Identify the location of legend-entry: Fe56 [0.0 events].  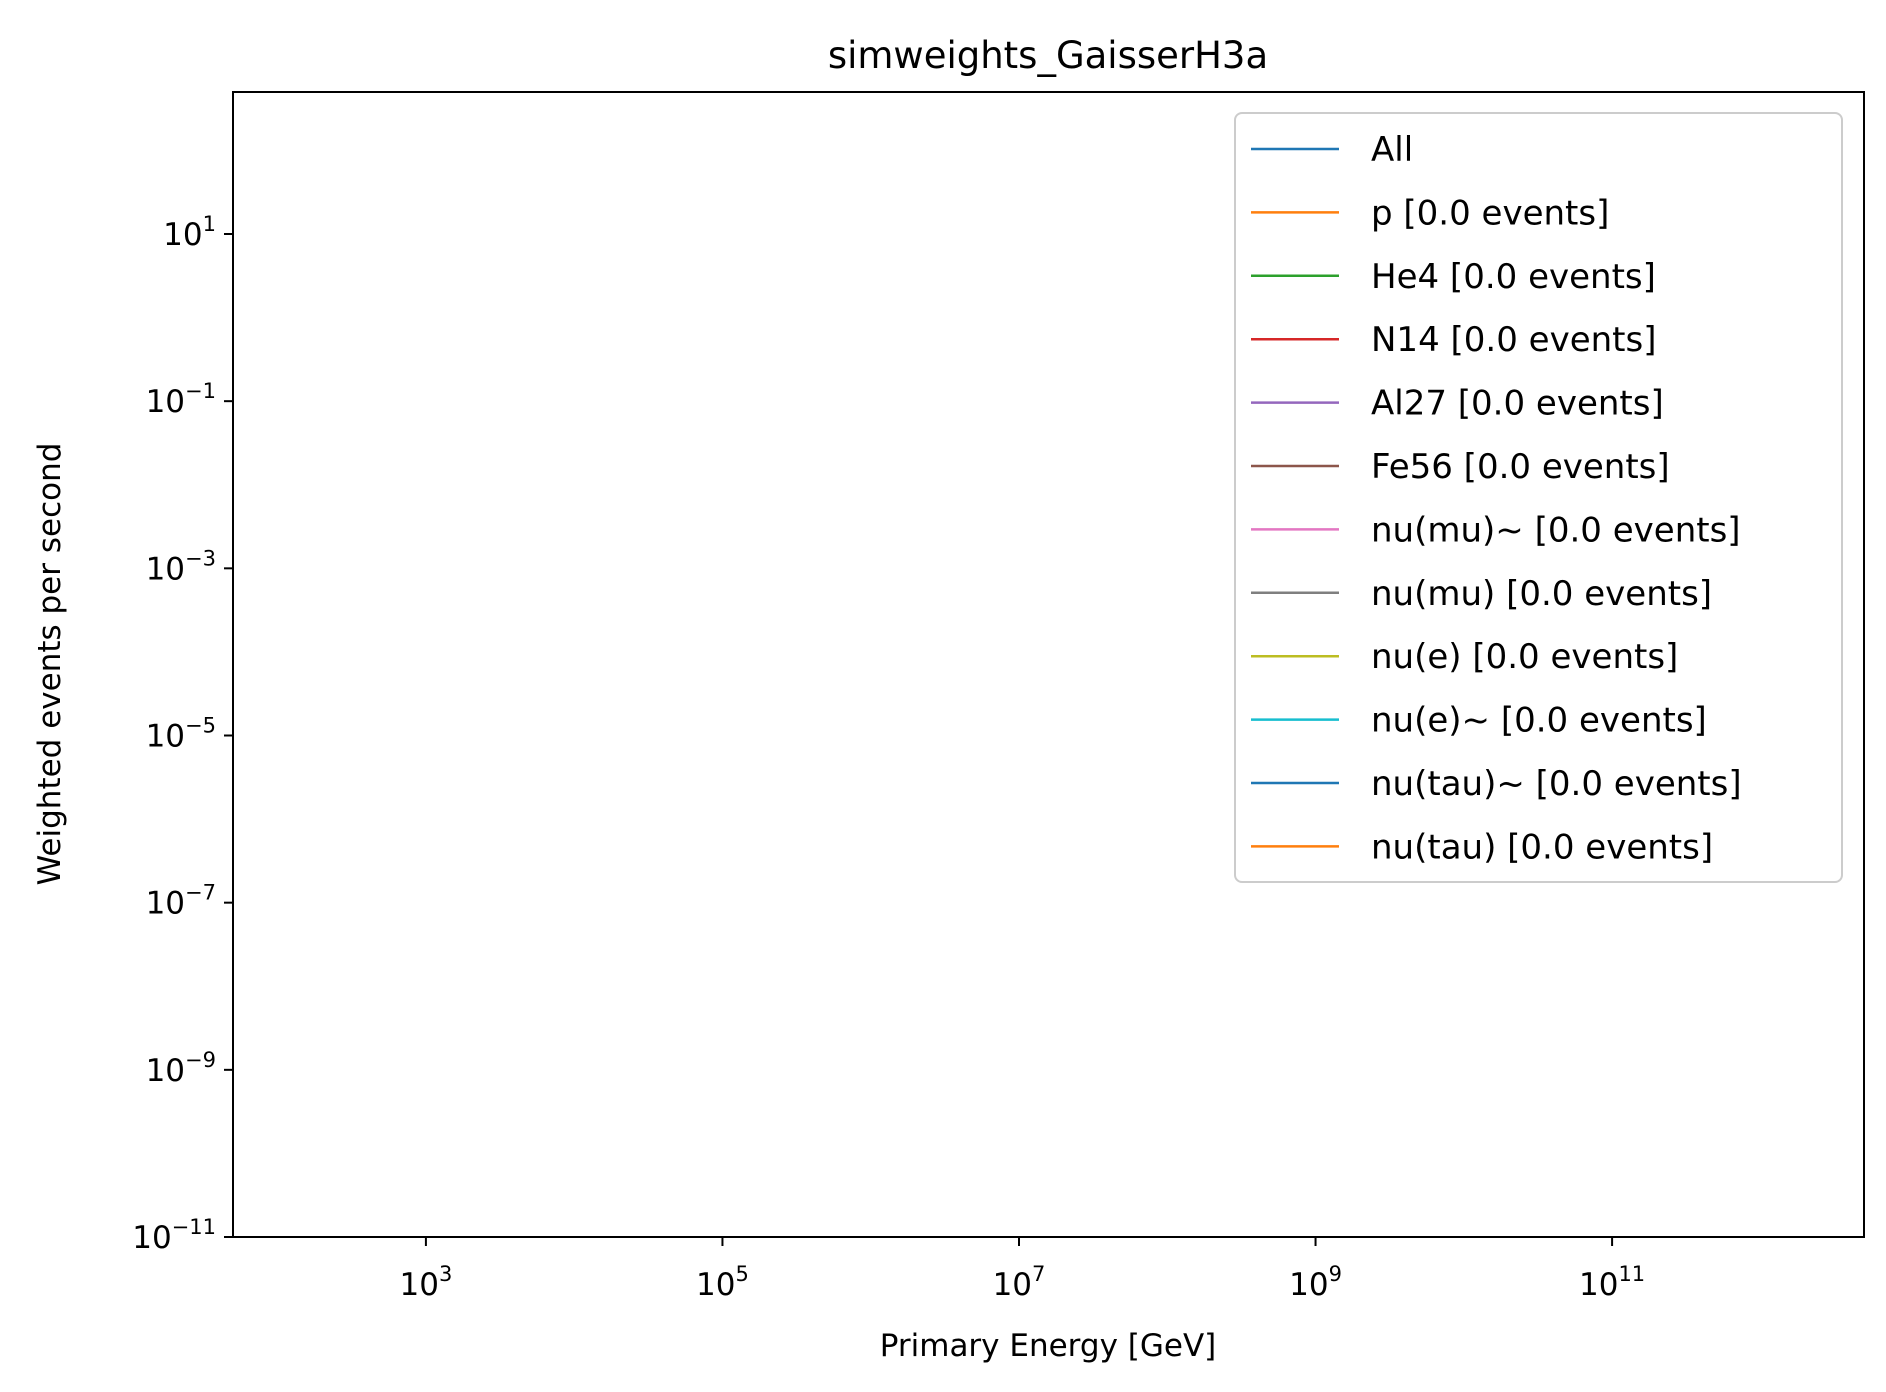
(1460, 467).